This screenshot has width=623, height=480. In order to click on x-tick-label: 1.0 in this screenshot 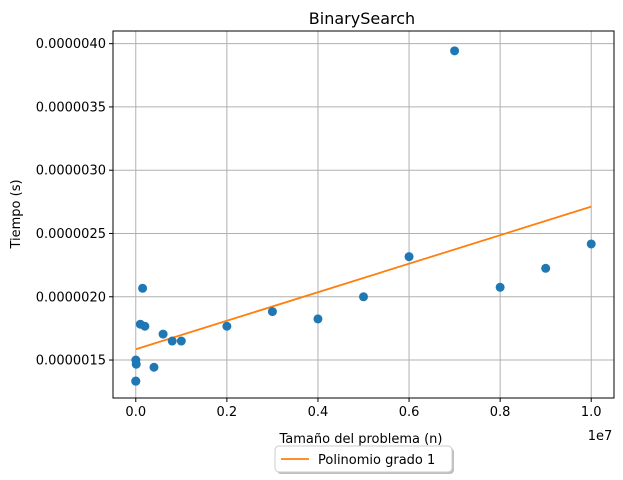, I will do `click(591, 412)`.